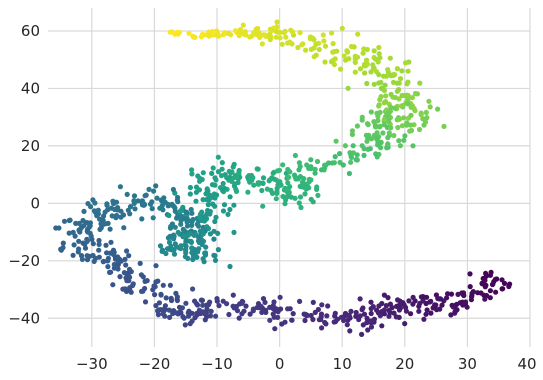 Image resolution: width=543 pixels, height=380 pixels. I want to click on x-tick-label: −30, so click(92, 364).